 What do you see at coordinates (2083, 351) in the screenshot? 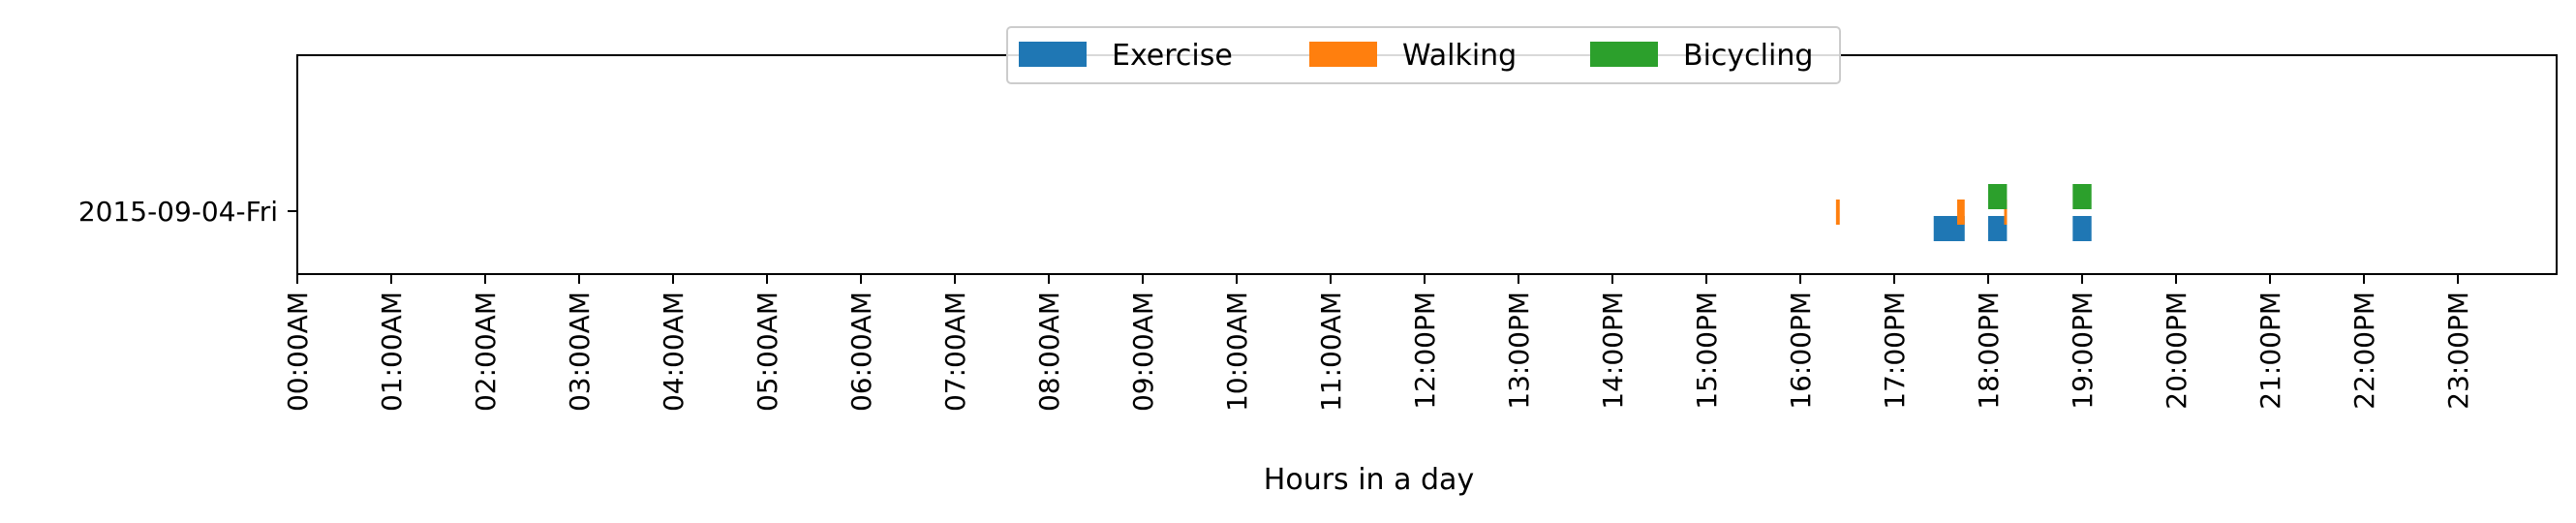
I see `x-tick-label: 19:00PM` at bounding box center [2083, 351].